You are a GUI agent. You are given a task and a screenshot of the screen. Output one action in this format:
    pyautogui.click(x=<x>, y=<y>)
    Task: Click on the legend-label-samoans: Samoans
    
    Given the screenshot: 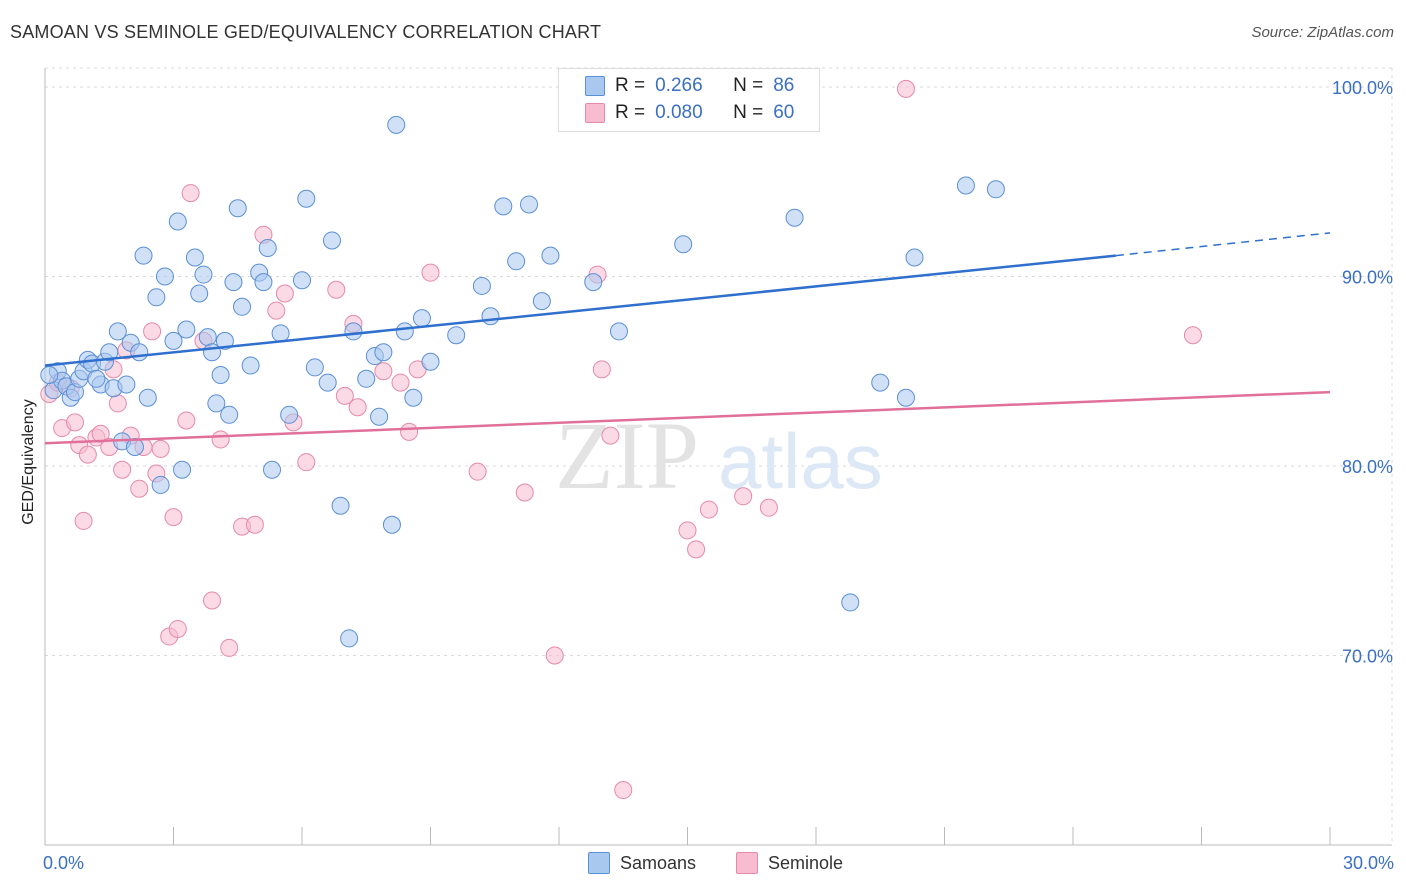 What is the action you would take?
    pyautogui.click(x=658, y=862)
    